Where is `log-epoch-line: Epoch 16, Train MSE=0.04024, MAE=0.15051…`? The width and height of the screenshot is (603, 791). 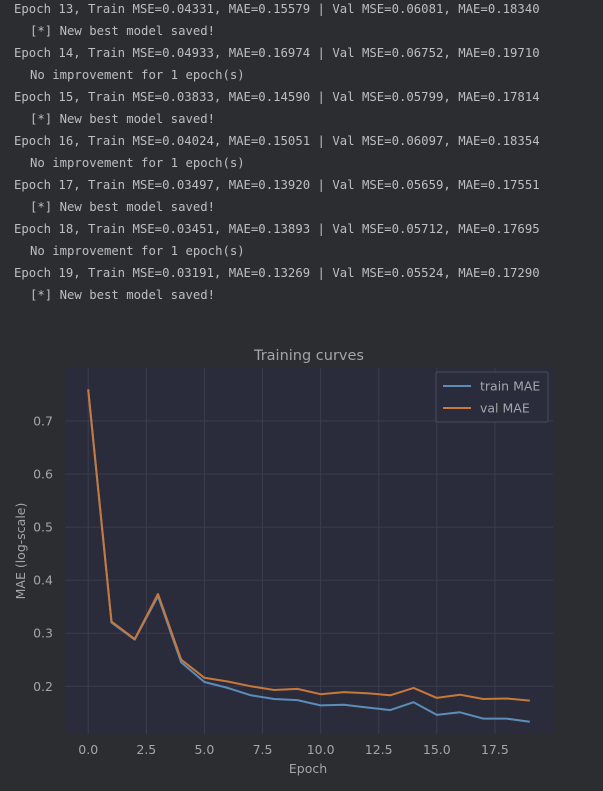 log-epoch-line: Epoch 16, Train MSE=0.04024, MAE=0.15051… is located at coordinates (277, 141).